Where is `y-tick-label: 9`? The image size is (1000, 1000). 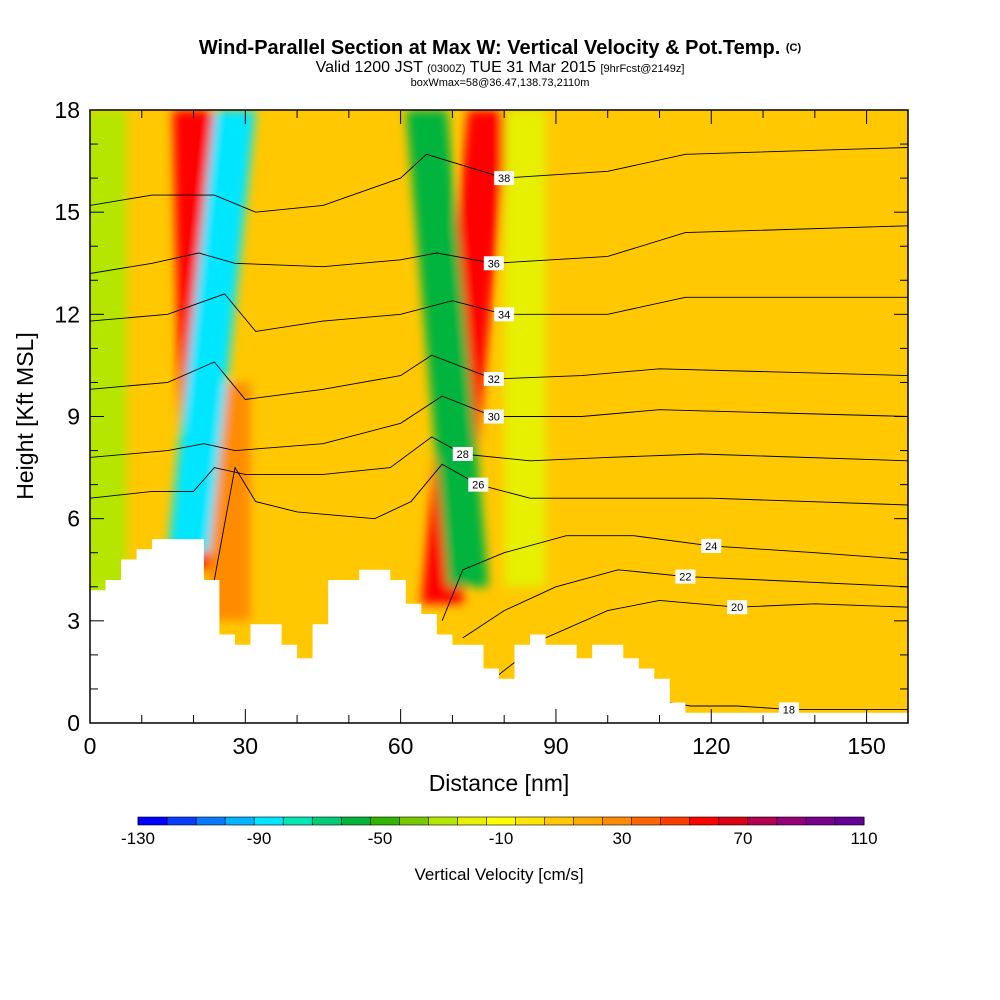 y-tick-label: 9 is located at coordinates (73, 417).